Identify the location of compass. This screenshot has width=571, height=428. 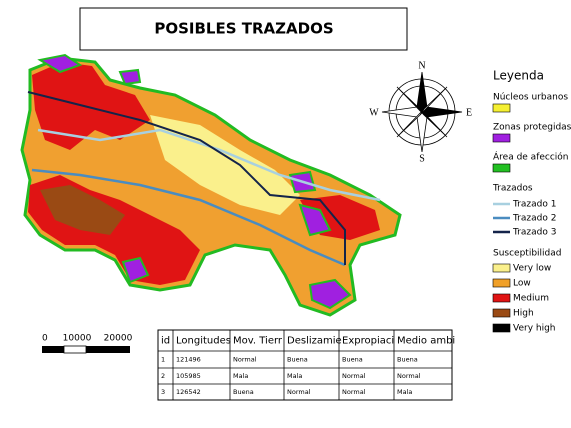
(422, 112).